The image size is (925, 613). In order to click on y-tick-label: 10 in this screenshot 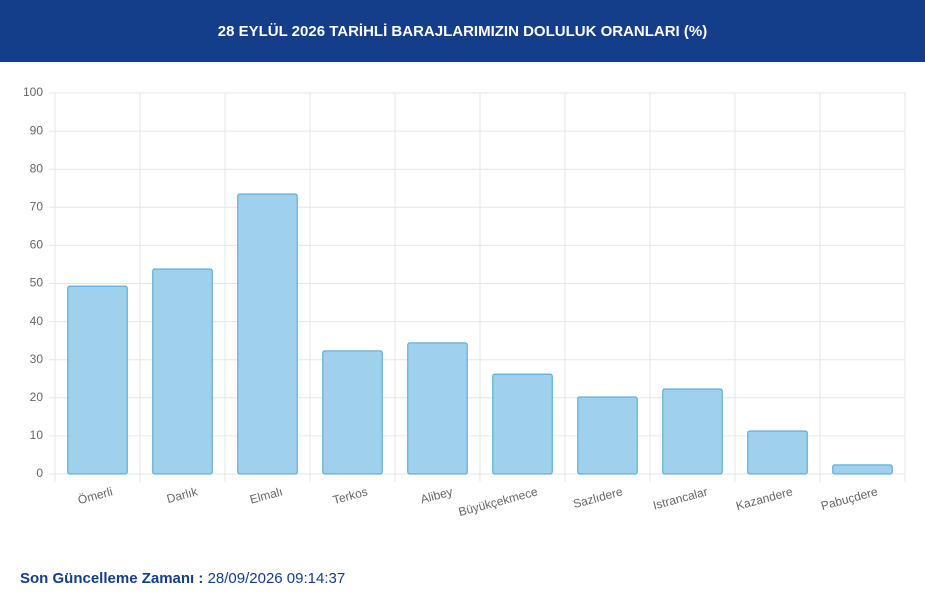, I will do `click(37, 435)`.